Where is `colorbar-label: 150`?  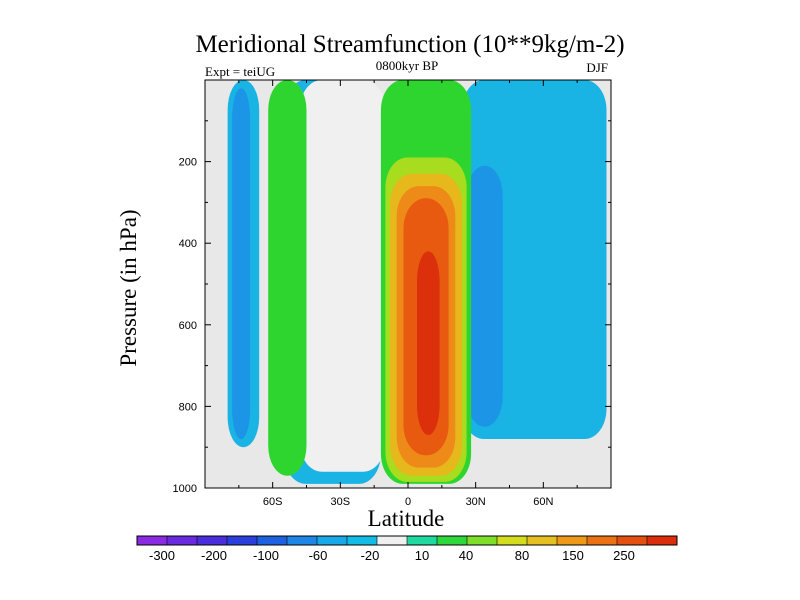 colorbar-label: 150 is located at coordinates (573, 555).